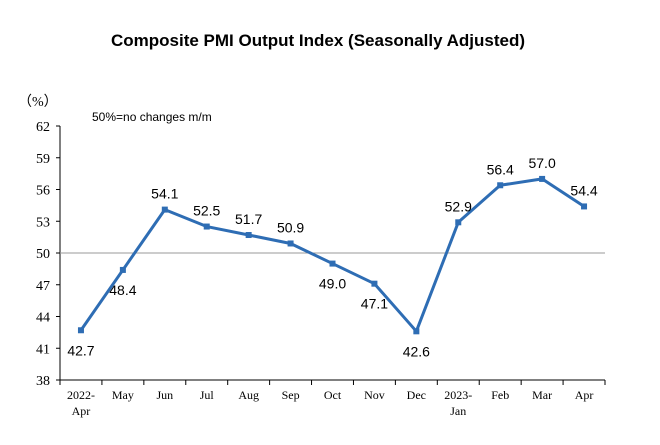  What do you see at coordinates (43, 381) in the screenshot?
I see `y-tick-label: 38` at bounding box center [43, 381].